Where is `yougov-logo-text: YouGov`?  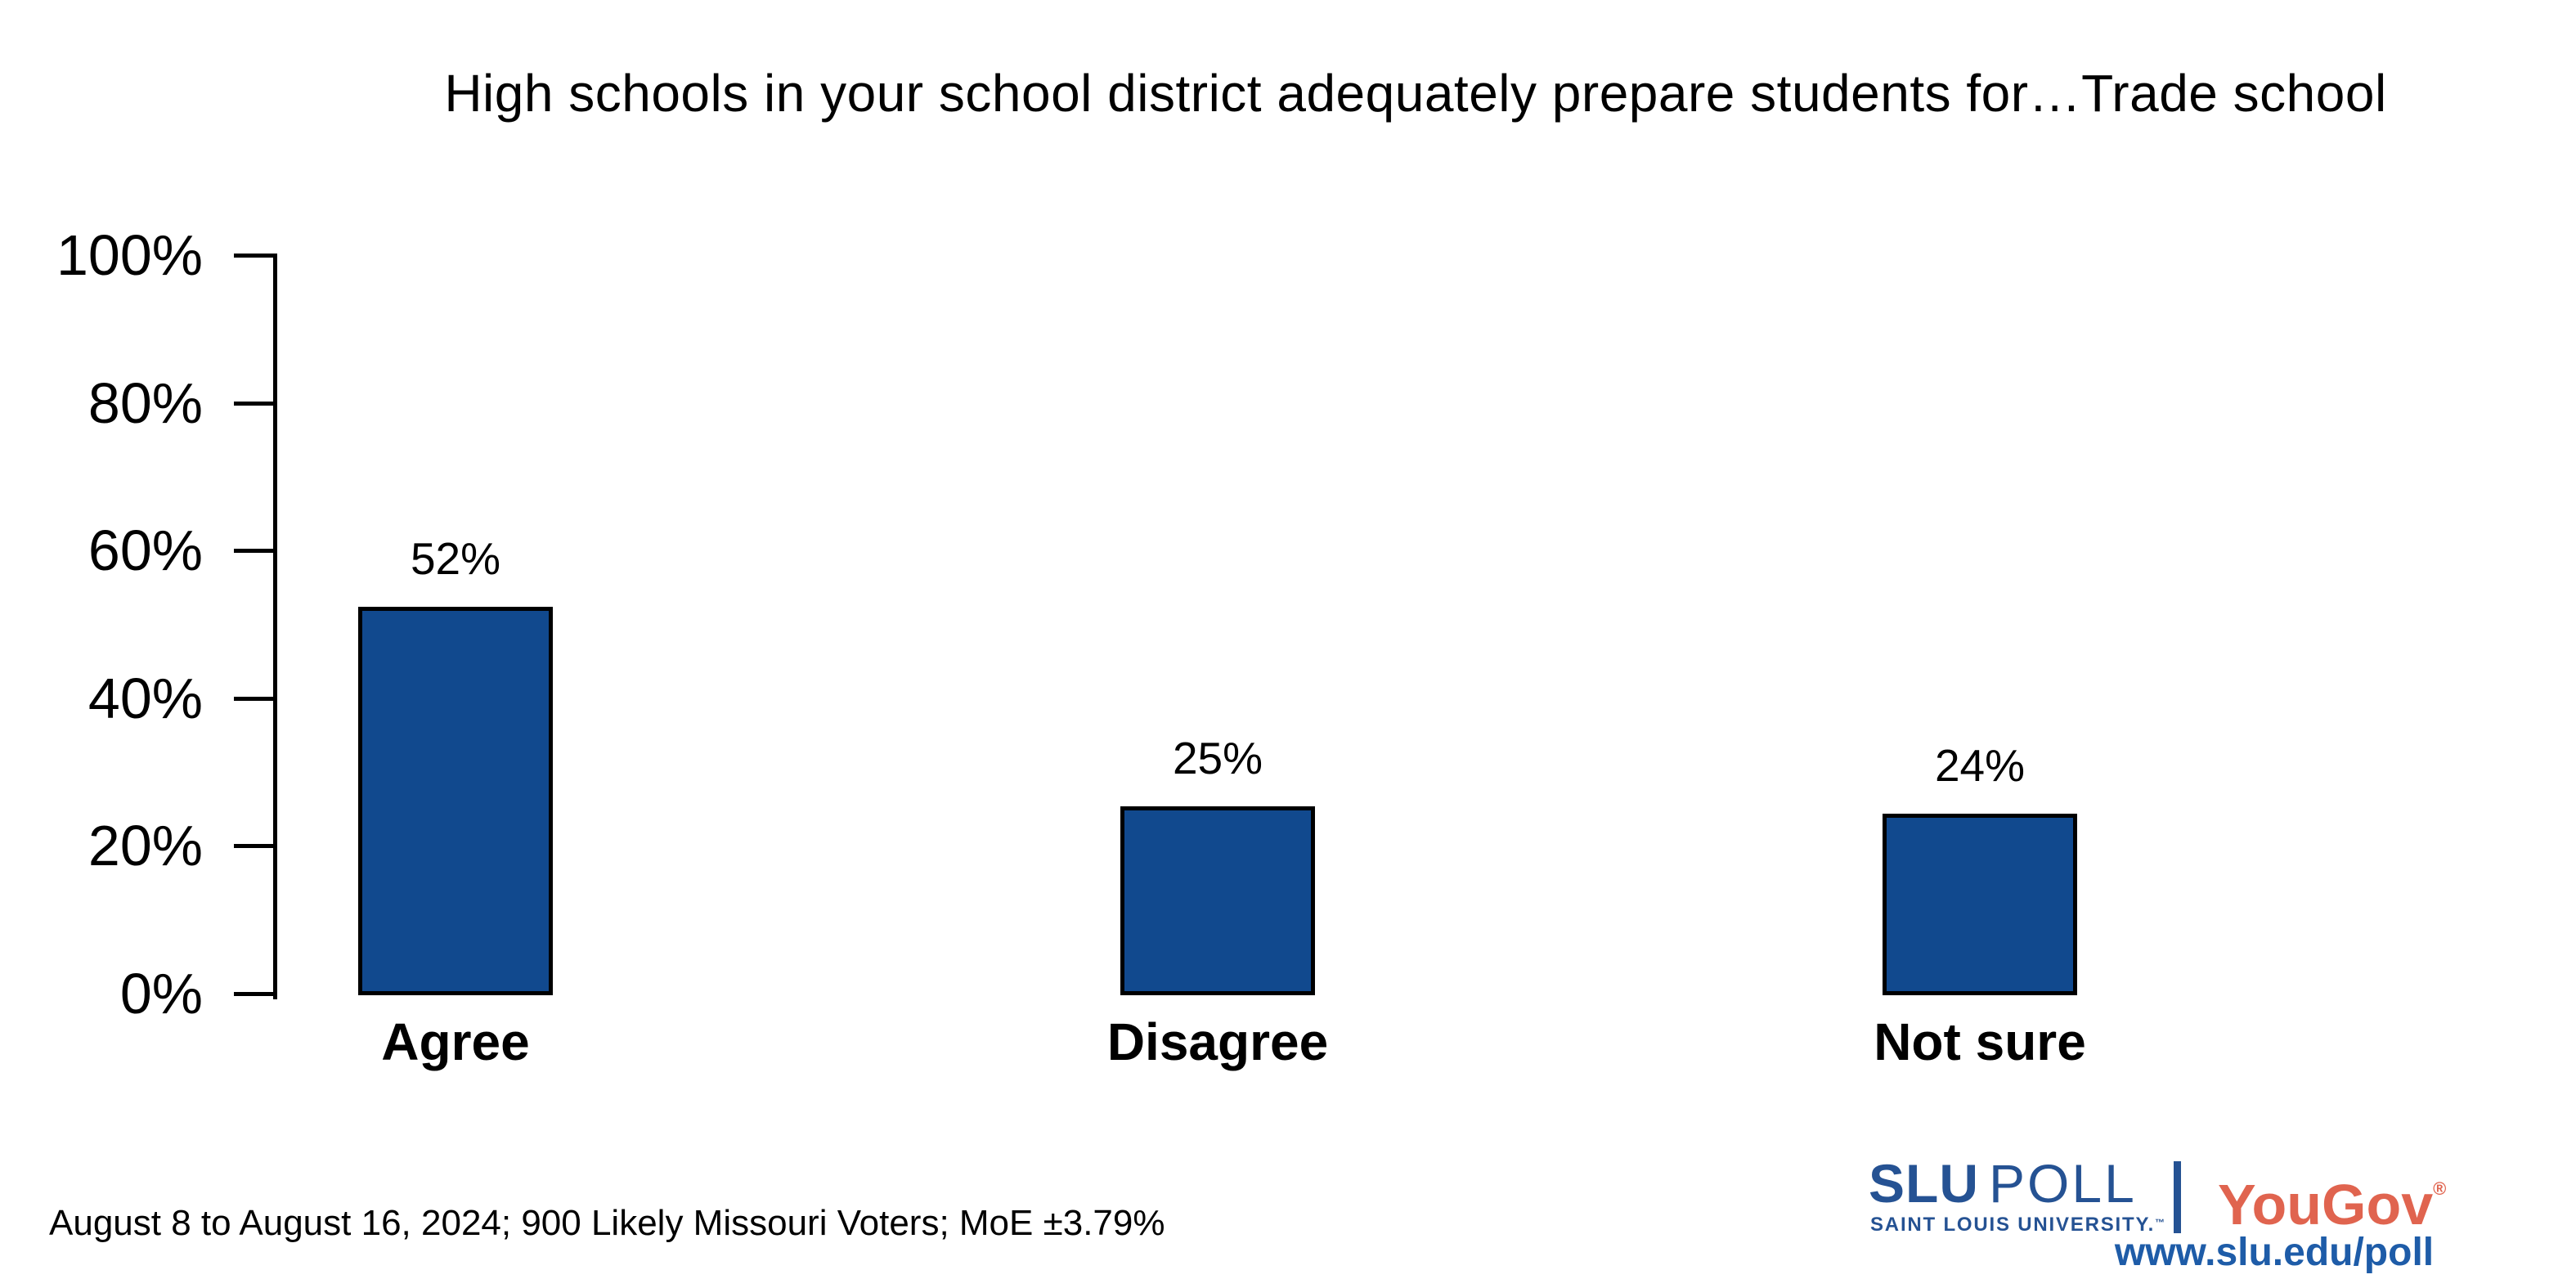
yougov-logo-text: YouGov is located at coordinates (2326, 1205).